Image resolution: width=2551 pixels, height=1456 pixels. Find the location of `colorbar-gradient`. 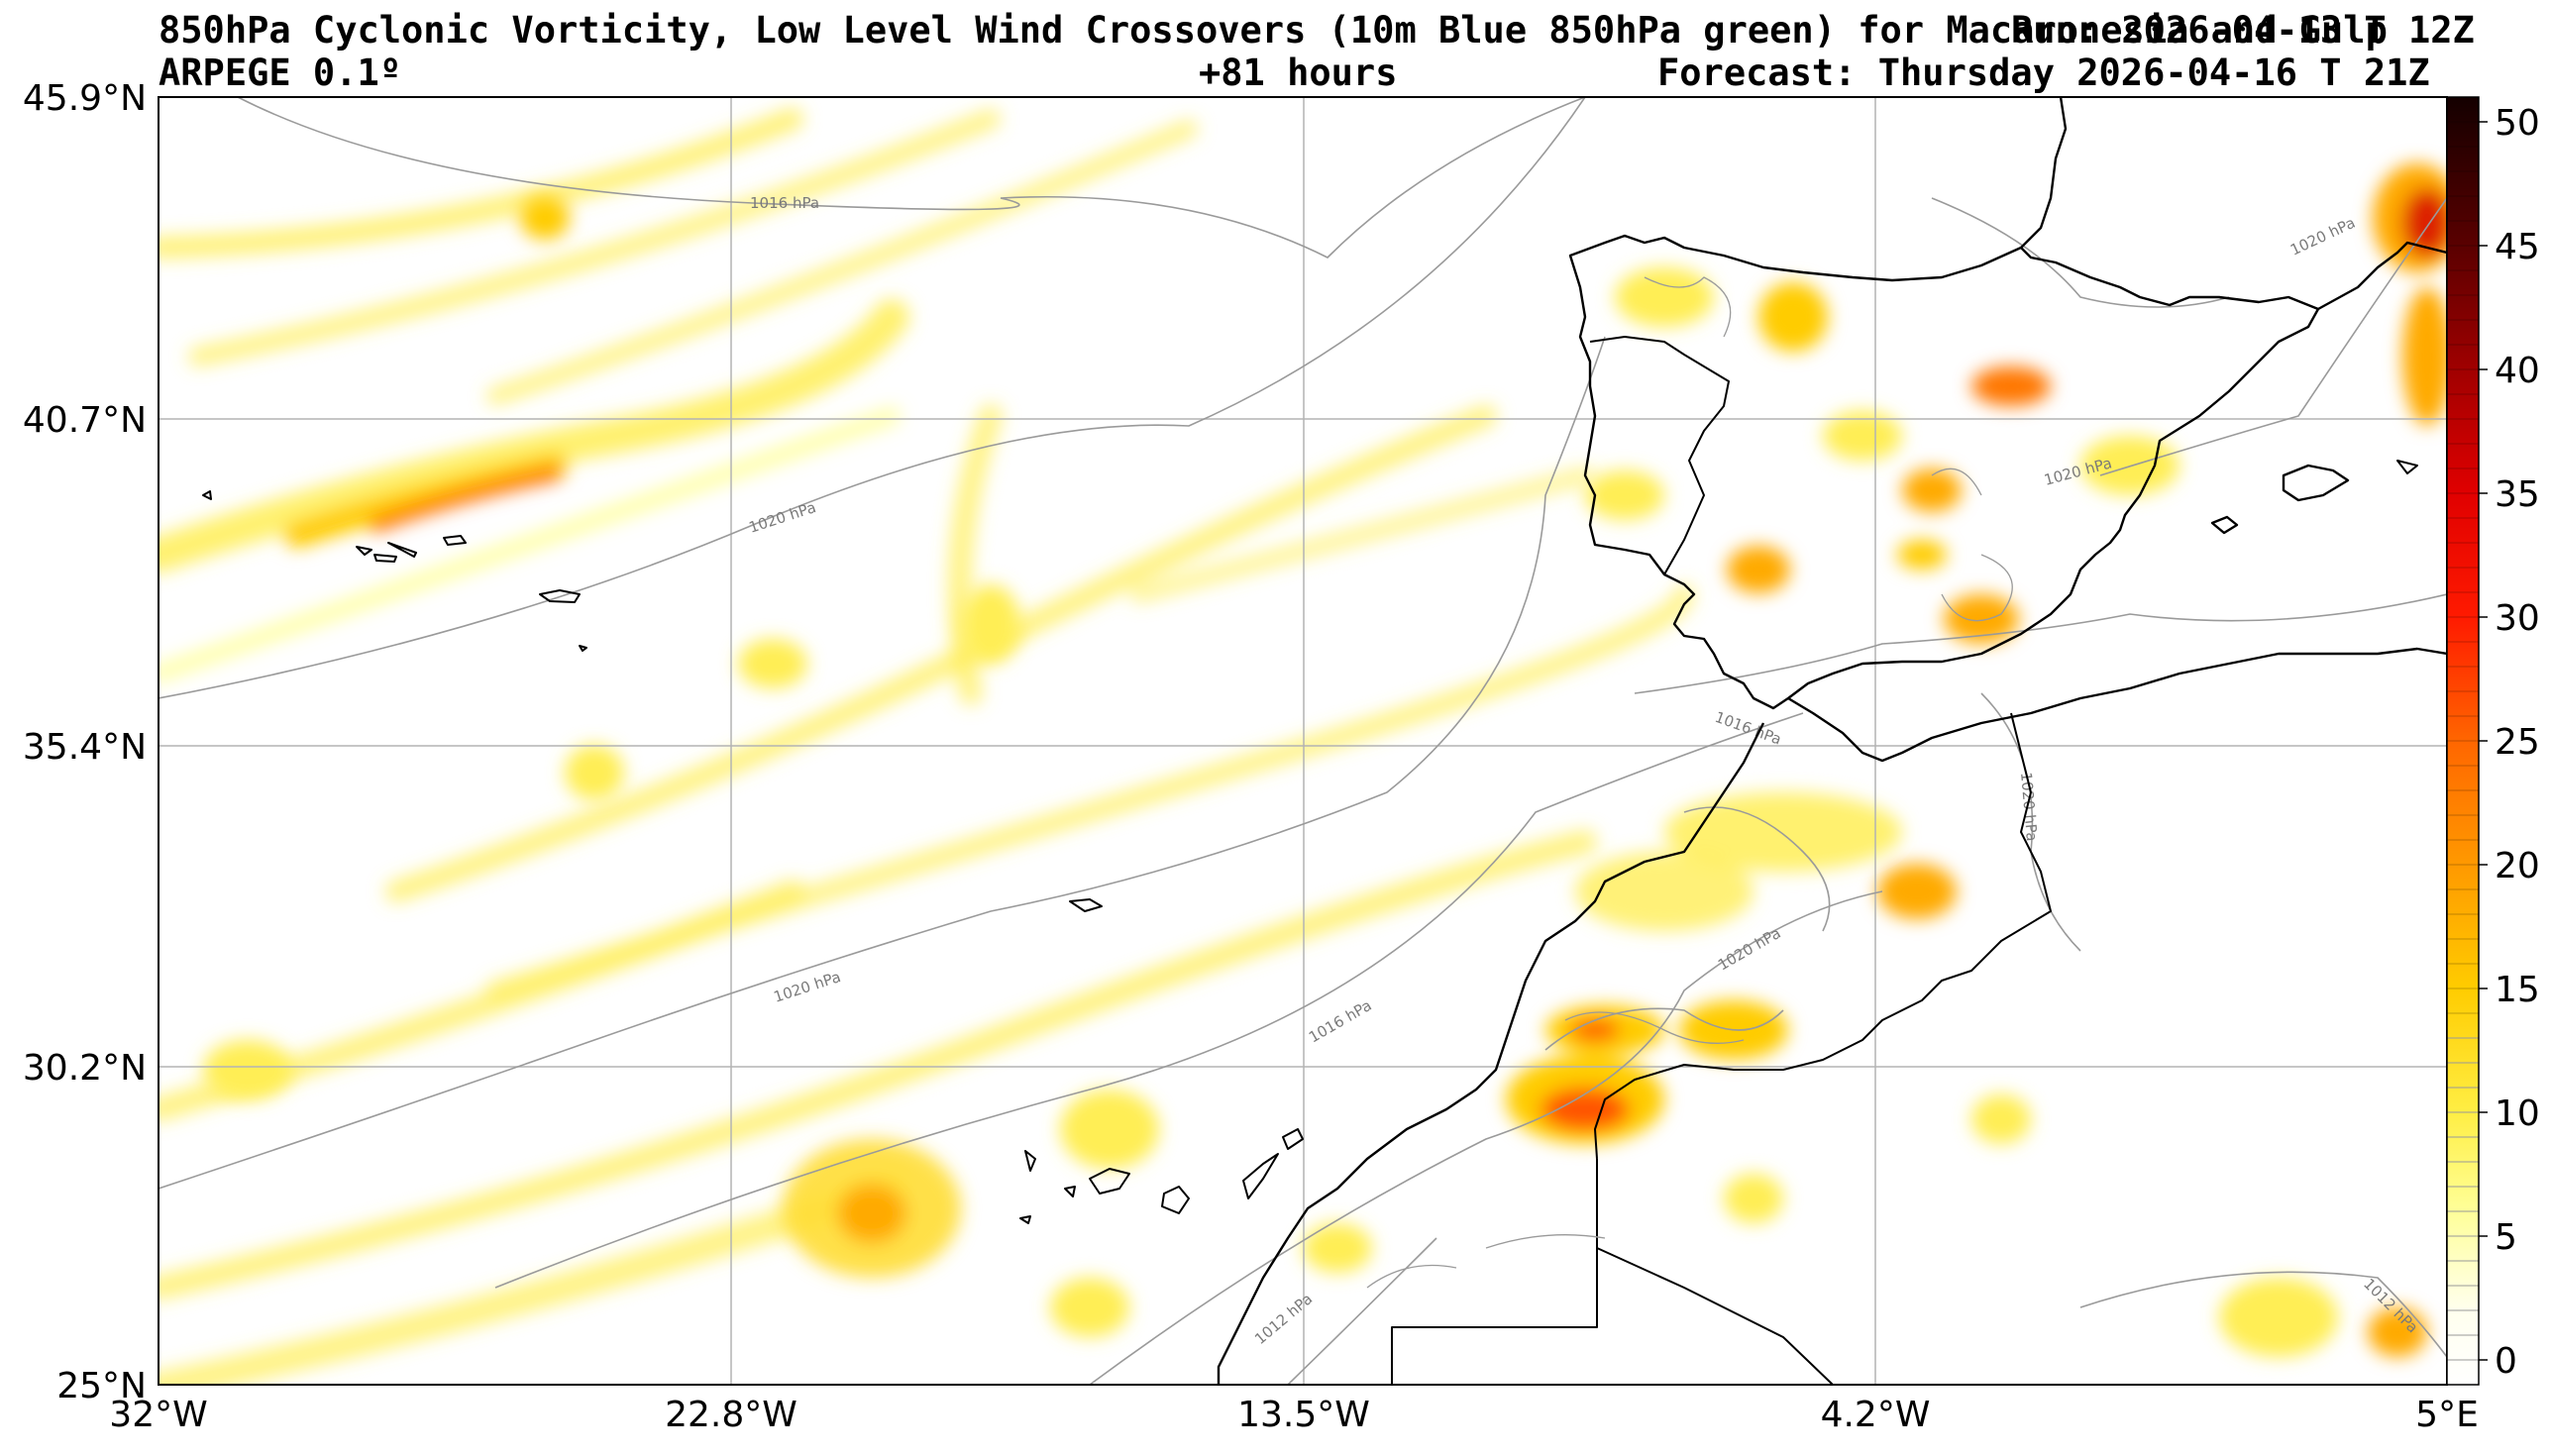

colorbar-gradient is located at coordinates (2463, 741).